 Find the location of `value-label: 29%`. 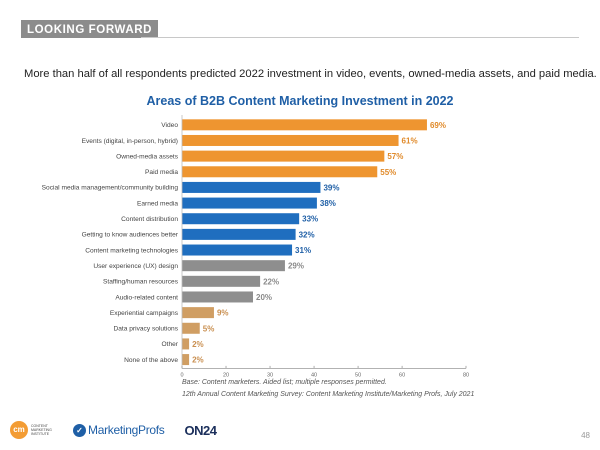

value-label: 29% is located at coordinates (296, 266).